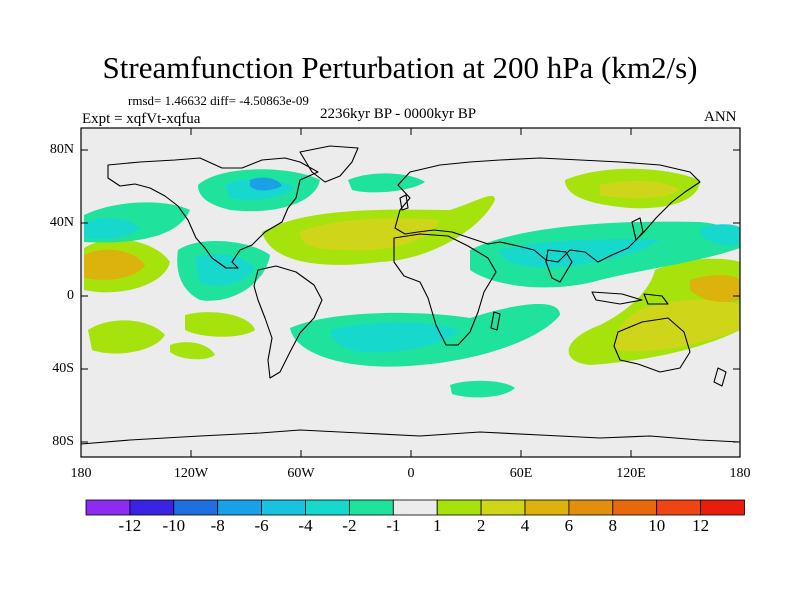  I want to click on colorbar-label: -6, so click(261, 525).